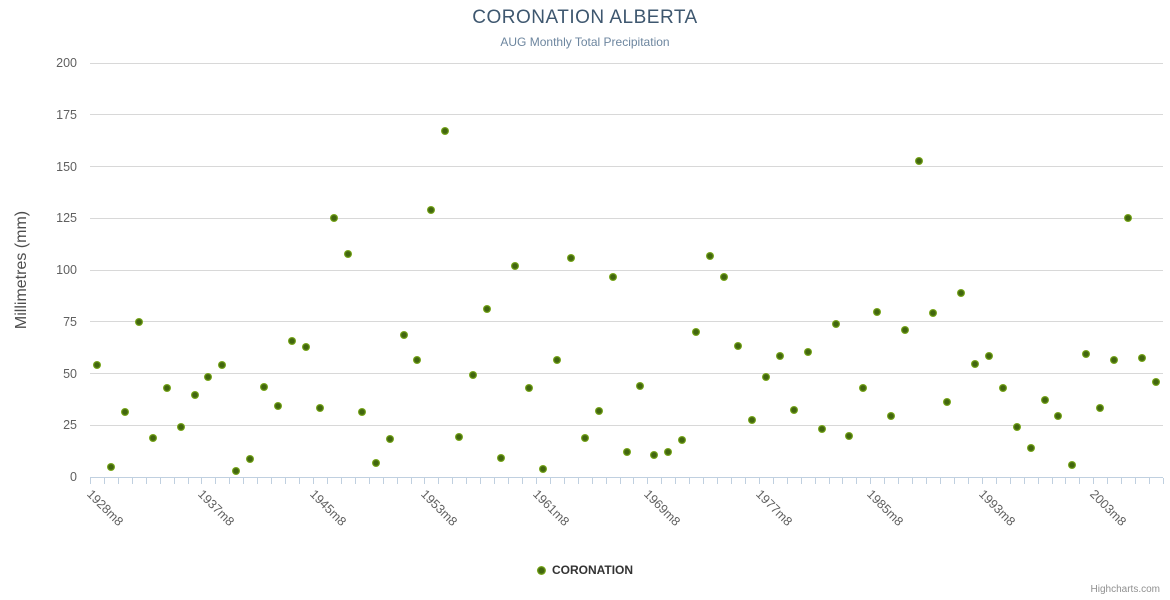  Describe the element at coordinates (439, 508) in the screenshot. I see `x-axis-label: 1953m8` at that location.